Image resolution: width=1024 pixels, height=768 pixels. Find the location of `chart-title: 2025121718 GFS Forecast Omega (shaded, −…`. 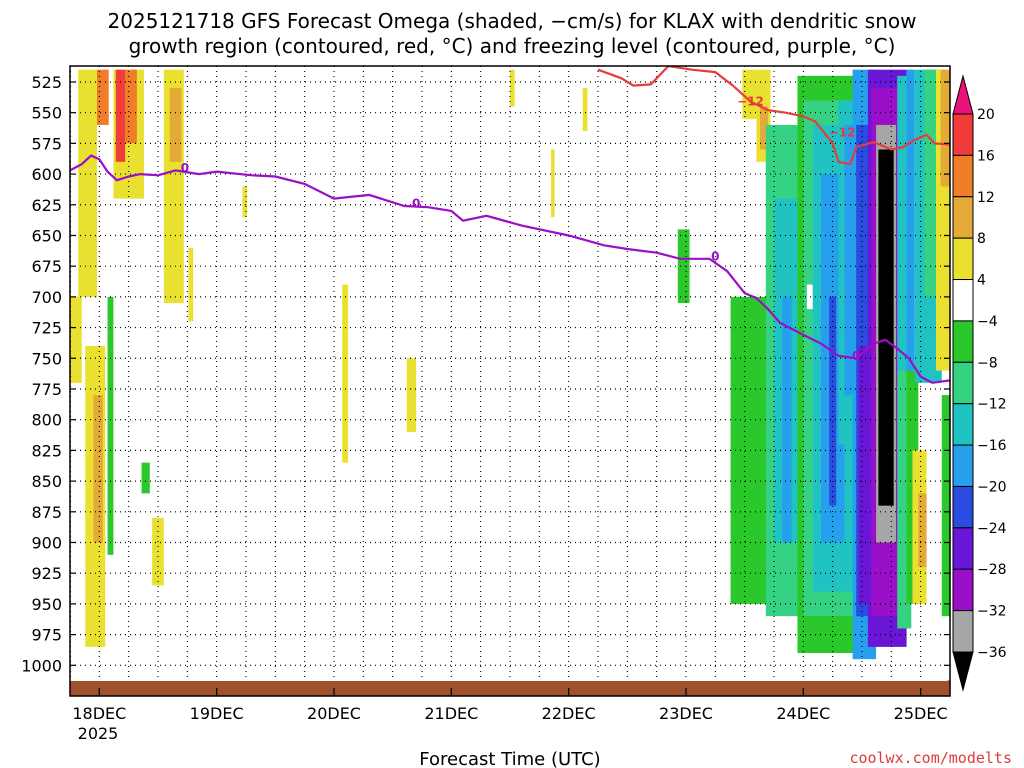

chart-title: 2025121718 GFS Forecast Omega (shaded, −… is located at coordinates (512, 33).